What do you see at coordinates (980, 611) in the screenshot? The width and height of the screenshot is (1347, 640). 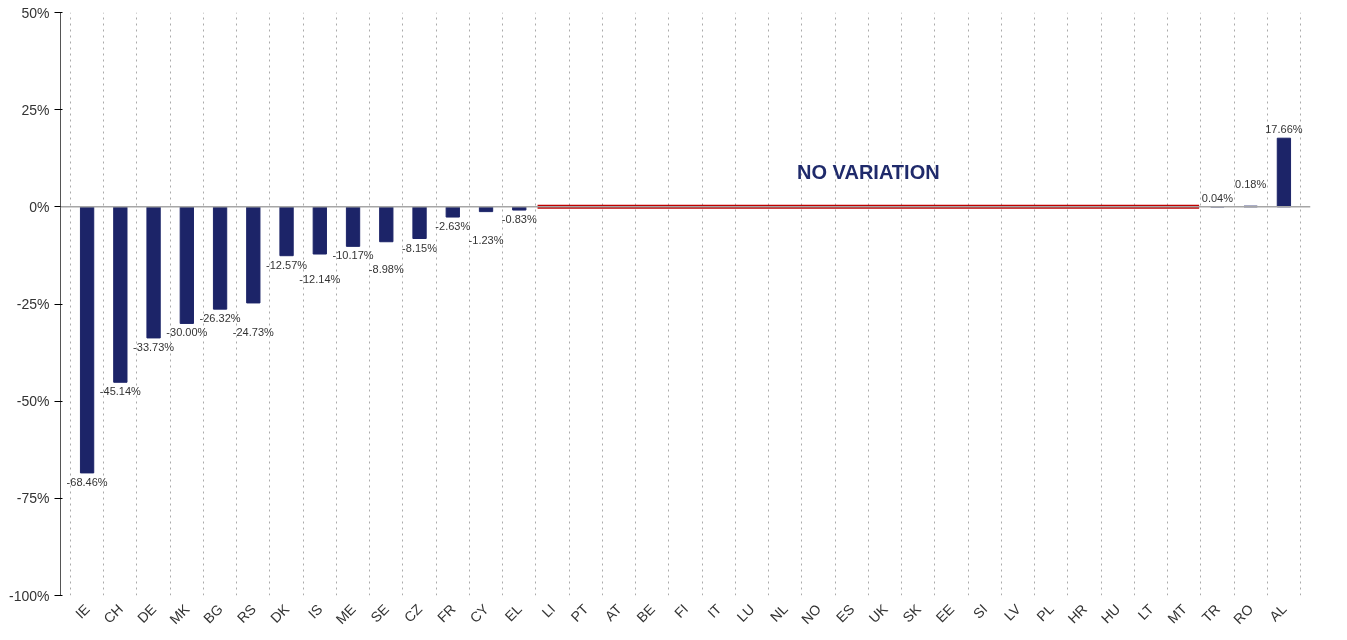 I see `x-tick-label: SI` at bounding box center [980, 611].